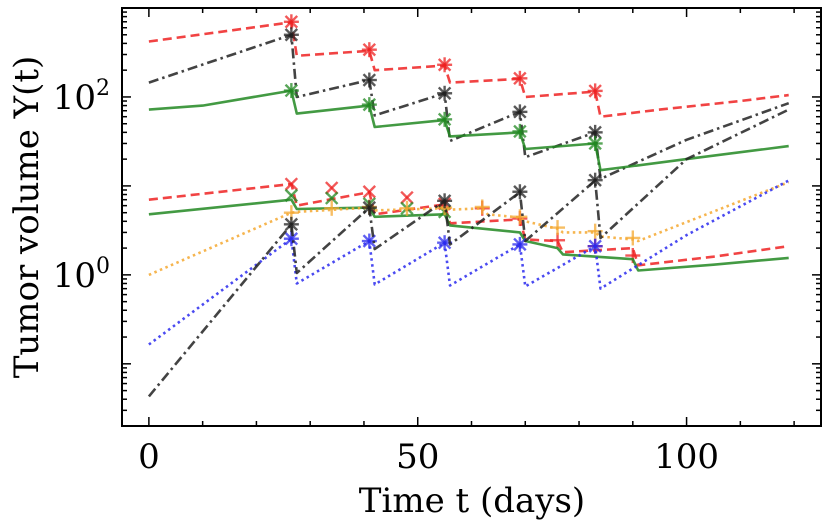 The height and width of the screenshot is (530, 830). Describe the element at coordinates (81, 97) in the screenshot. I see `y-tick-label: 10²` at that location.